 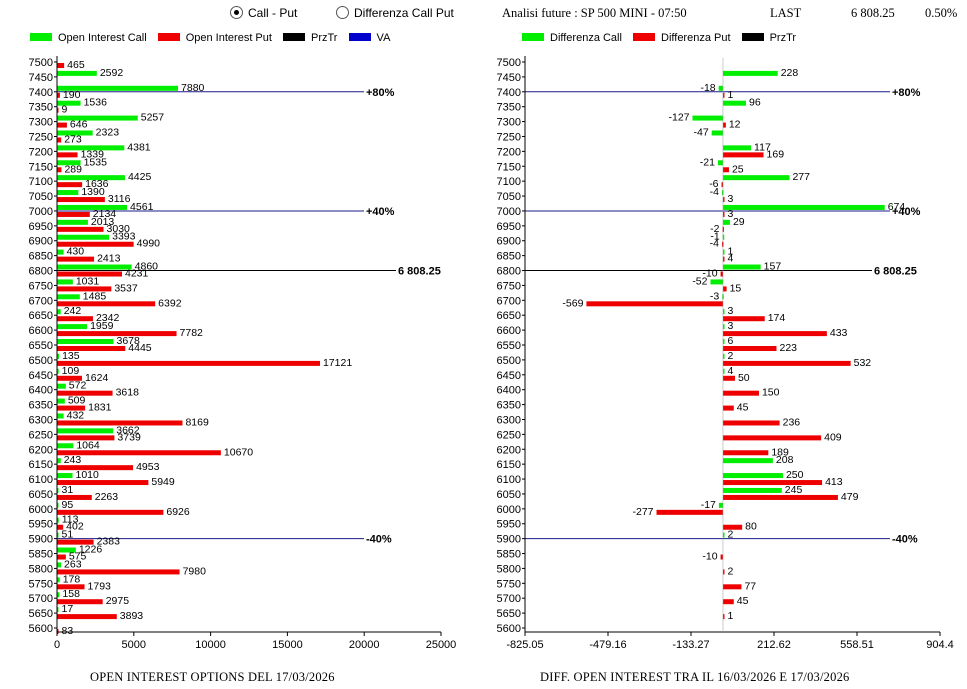 I want to click on data-label: -6, so click(x=713, y=184).